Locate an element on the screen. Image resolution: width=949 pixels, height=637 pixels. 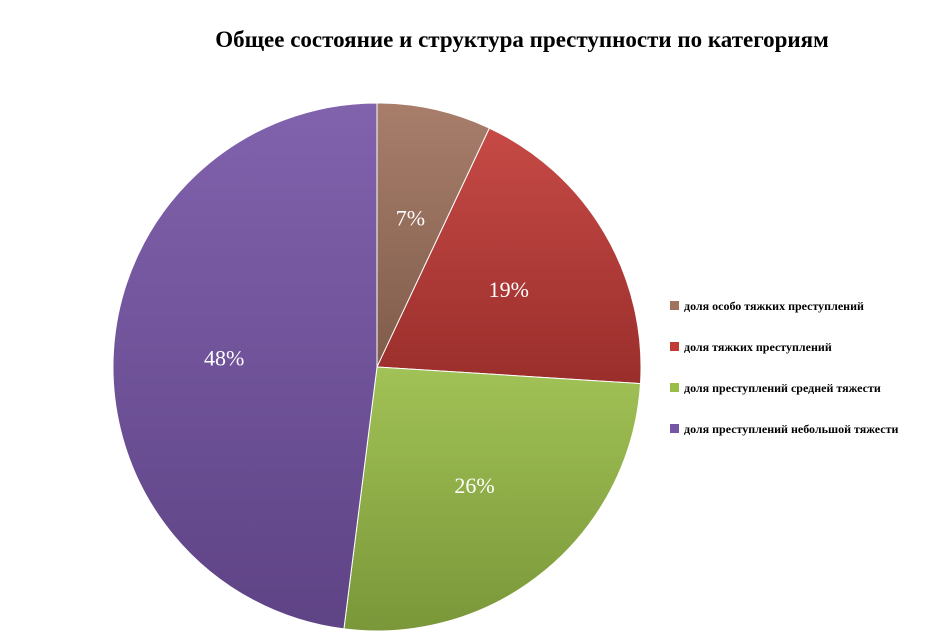
legend-item-доля-преступлений-небольшой-тяжести: доля преступлений небольшой тяжести is located at coordinates (784, 429).